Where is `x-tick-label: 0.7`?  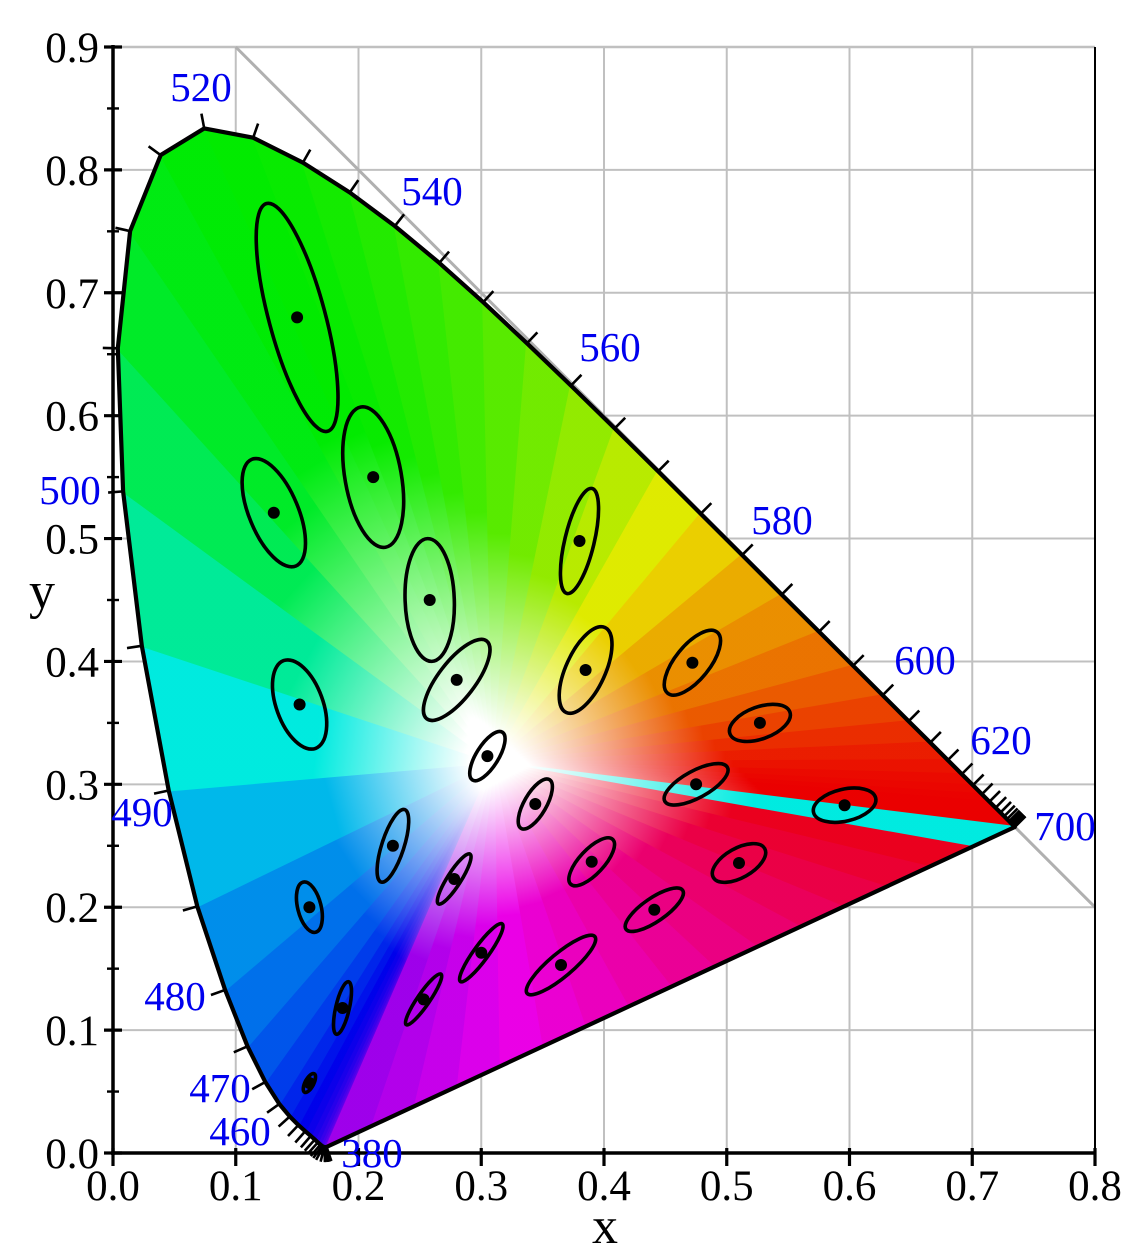 x-tick-label: 0.7 is located at coordinates (972, 1186).